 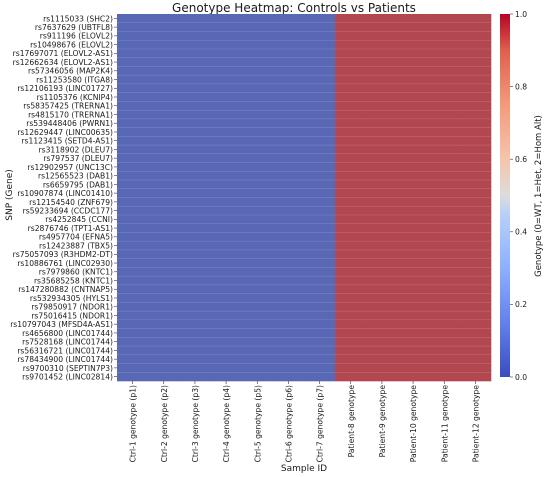 I want to click on x-tick-label: Ctrl-7 genotype (p7), so click(x=320, y=423).